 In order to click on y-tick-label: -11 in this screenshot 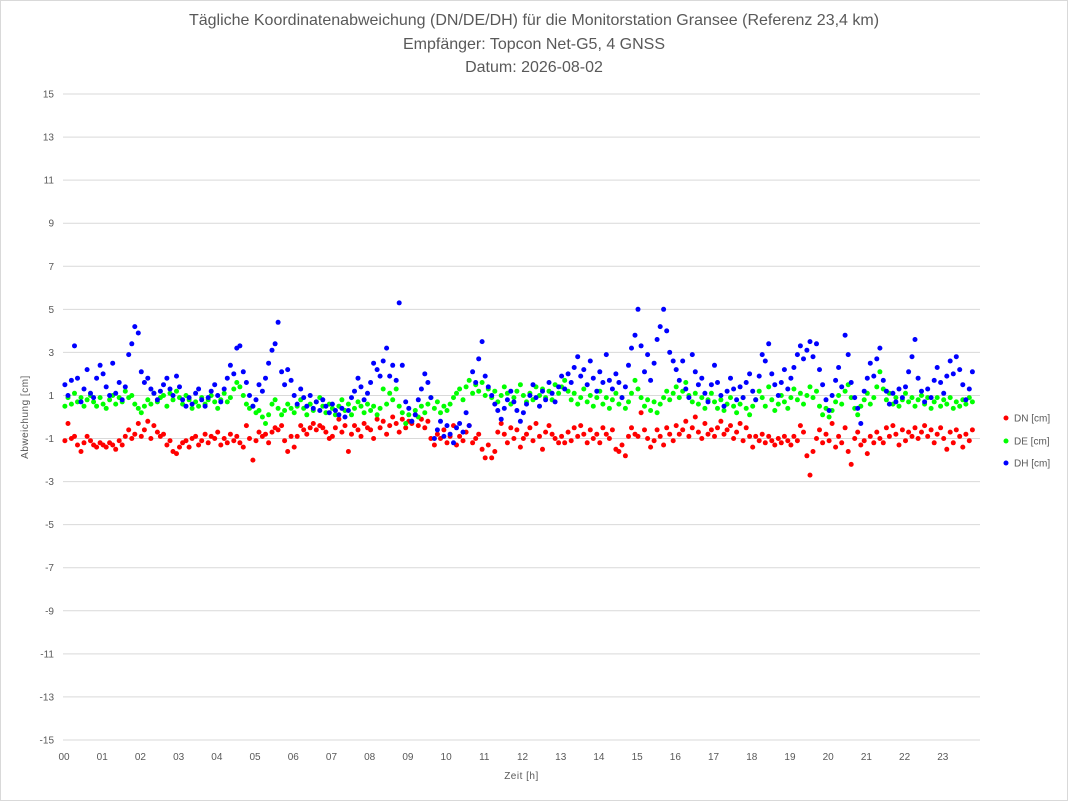, I will do `click(47, 654)`.